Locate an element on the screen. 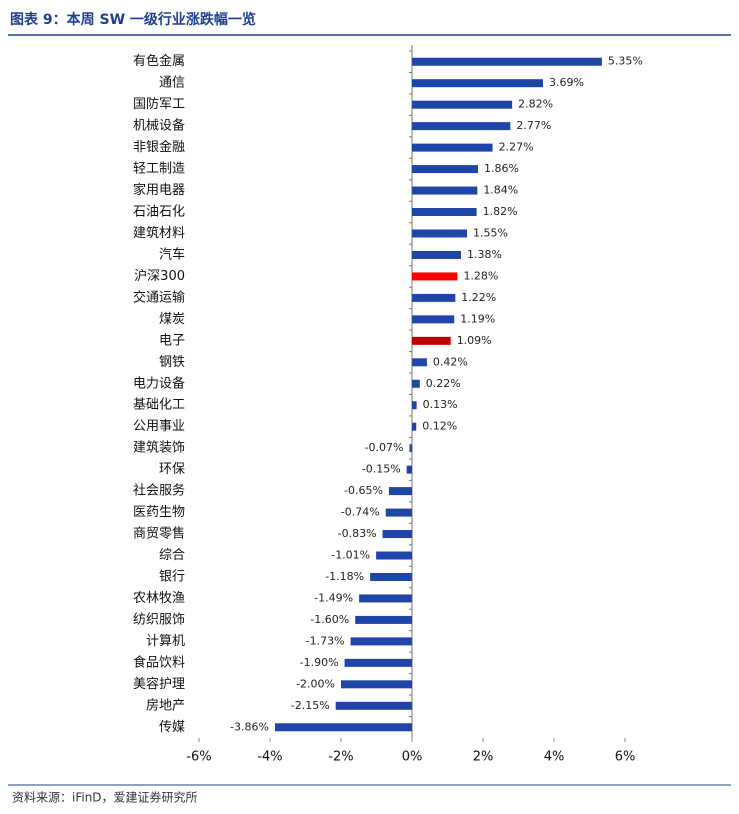 Image resolution: width=739 pixels, height=814 pixels. category-label: 家用电器 is located at coordinates (159, 190).